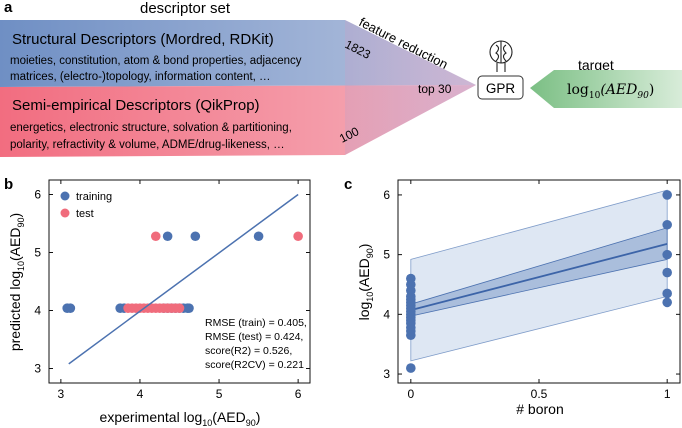  I want to click on target-arrow, so click(606, 89).